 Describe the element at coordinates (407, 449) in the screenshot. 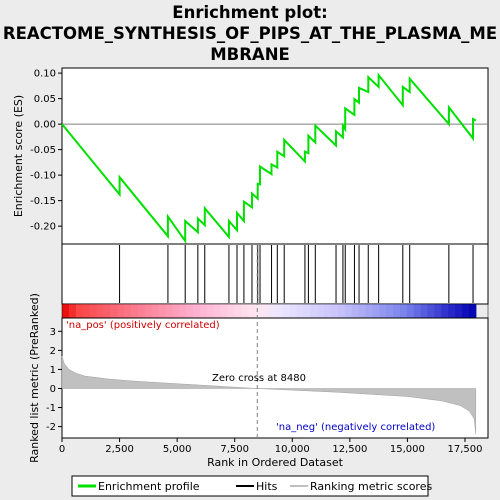

I see `x-tick-label: 15,000` at that location.